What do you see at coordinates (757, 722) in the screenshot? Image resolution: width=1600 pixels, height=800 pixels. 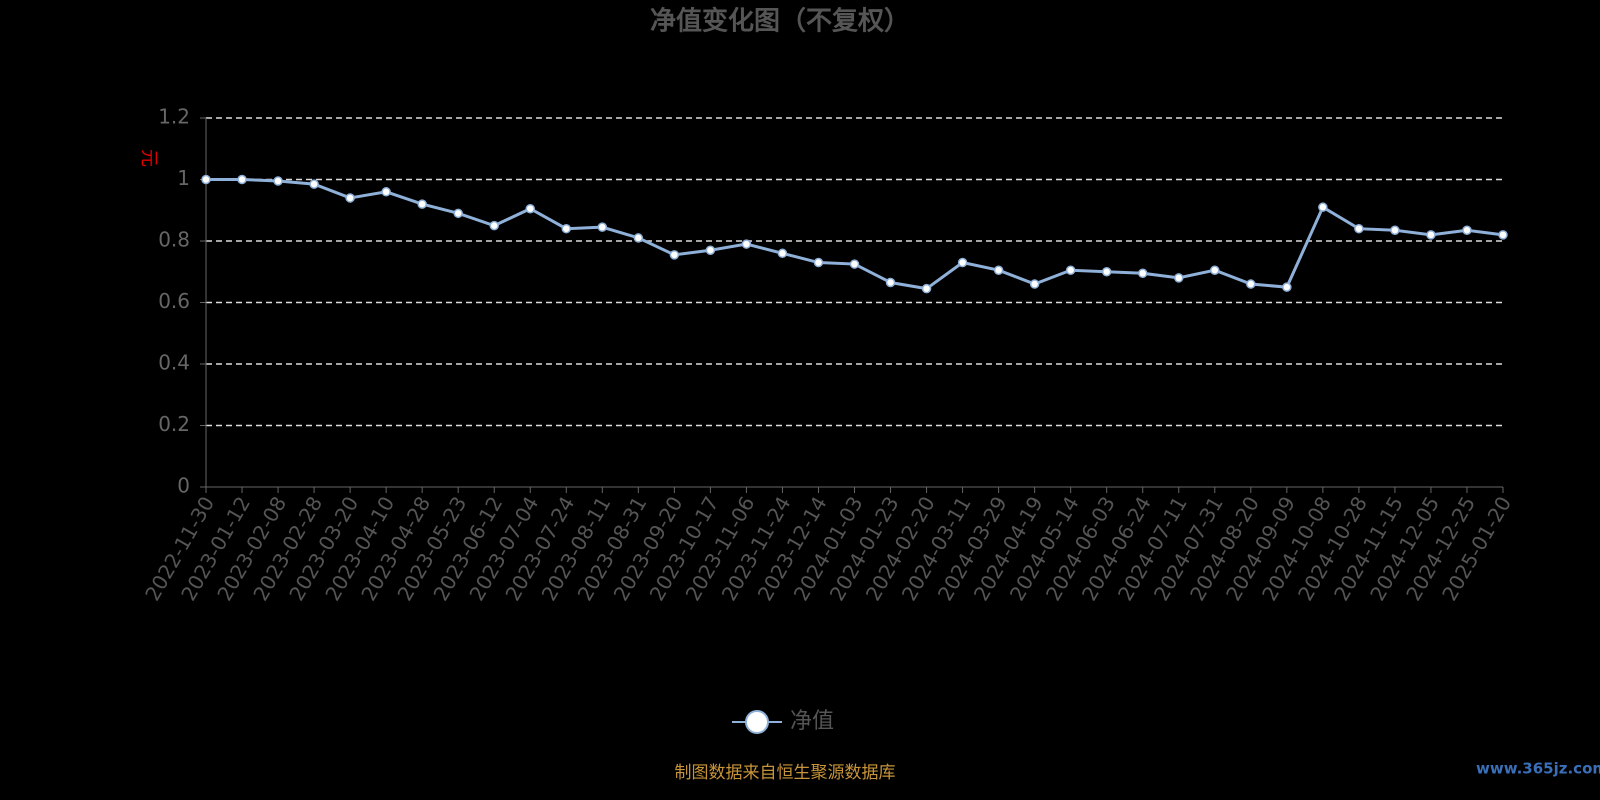 I see `legend-marker` at bounding box center [757, 722].